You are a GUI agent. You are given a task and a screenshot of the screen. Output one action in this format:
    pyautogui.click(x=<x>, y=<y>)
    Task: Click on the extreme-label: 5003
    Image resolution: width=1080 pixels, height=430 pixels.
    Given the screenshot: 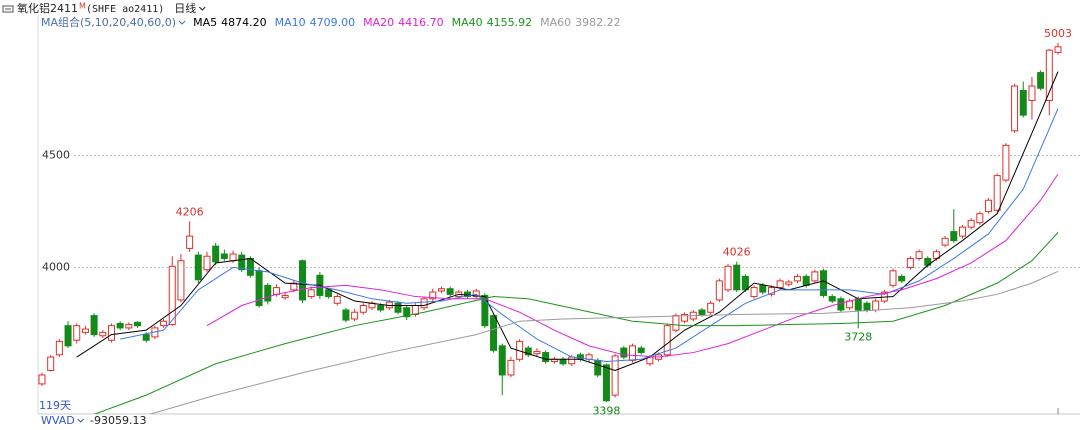 What is the action you would take?
    pyautogui.click(x=1058, y=33)
    